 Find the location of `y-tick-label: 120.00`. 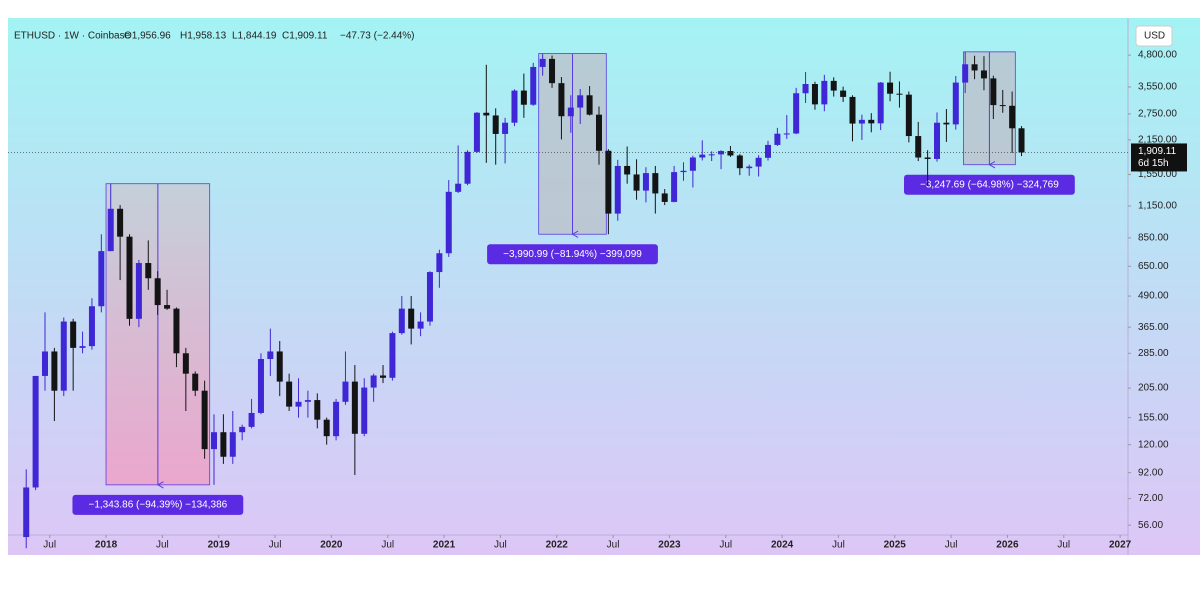

y-tick-label: 120.00 is located at coordinates (1153, 444).